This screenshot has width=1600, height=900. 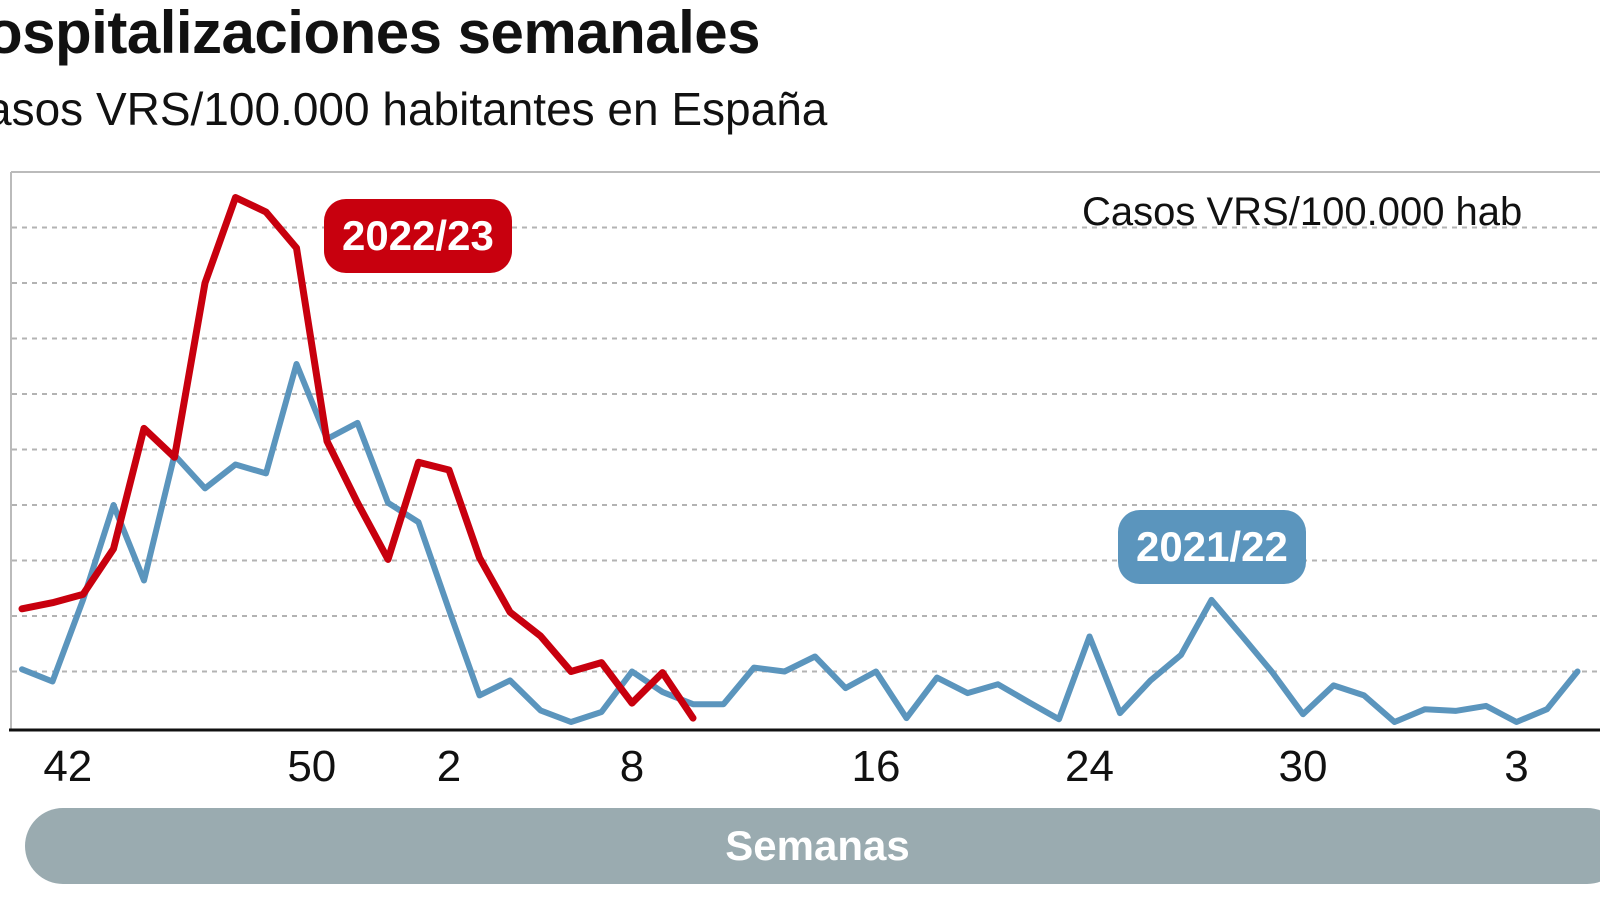 I want to click on chart-subtitle: asos VRS/100.000 habitantes en España, so click(x=414, y=109).